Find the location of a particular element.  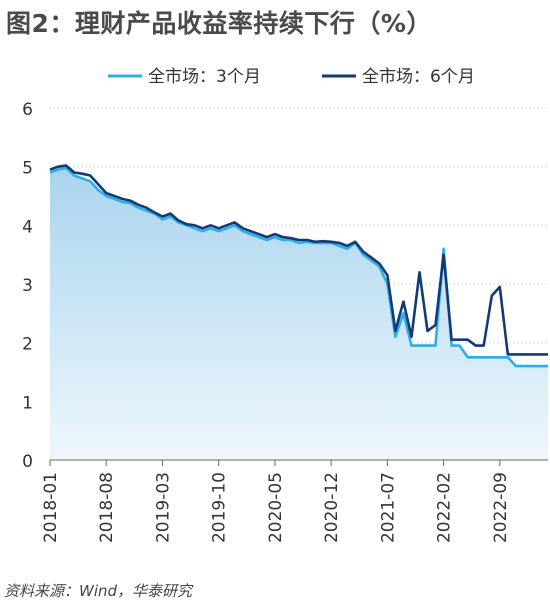

y-tick-label: 4 is located at coordinates (27, 227).